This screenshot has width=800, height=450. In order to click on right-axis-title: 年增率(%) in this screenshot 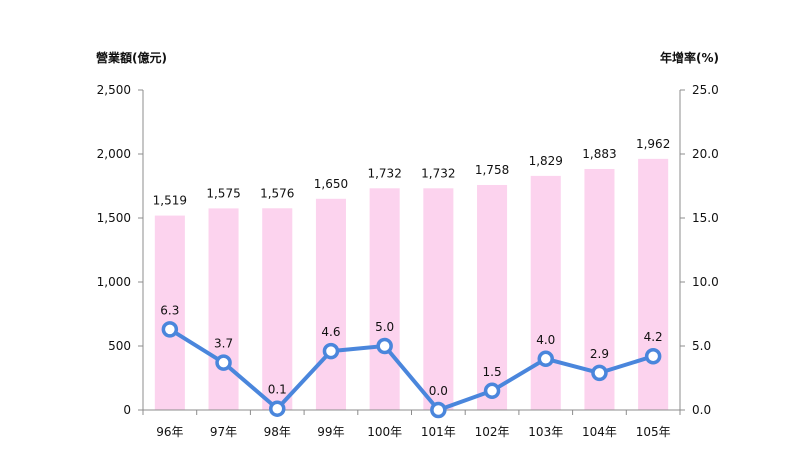, I will do `click(689, 57)`.